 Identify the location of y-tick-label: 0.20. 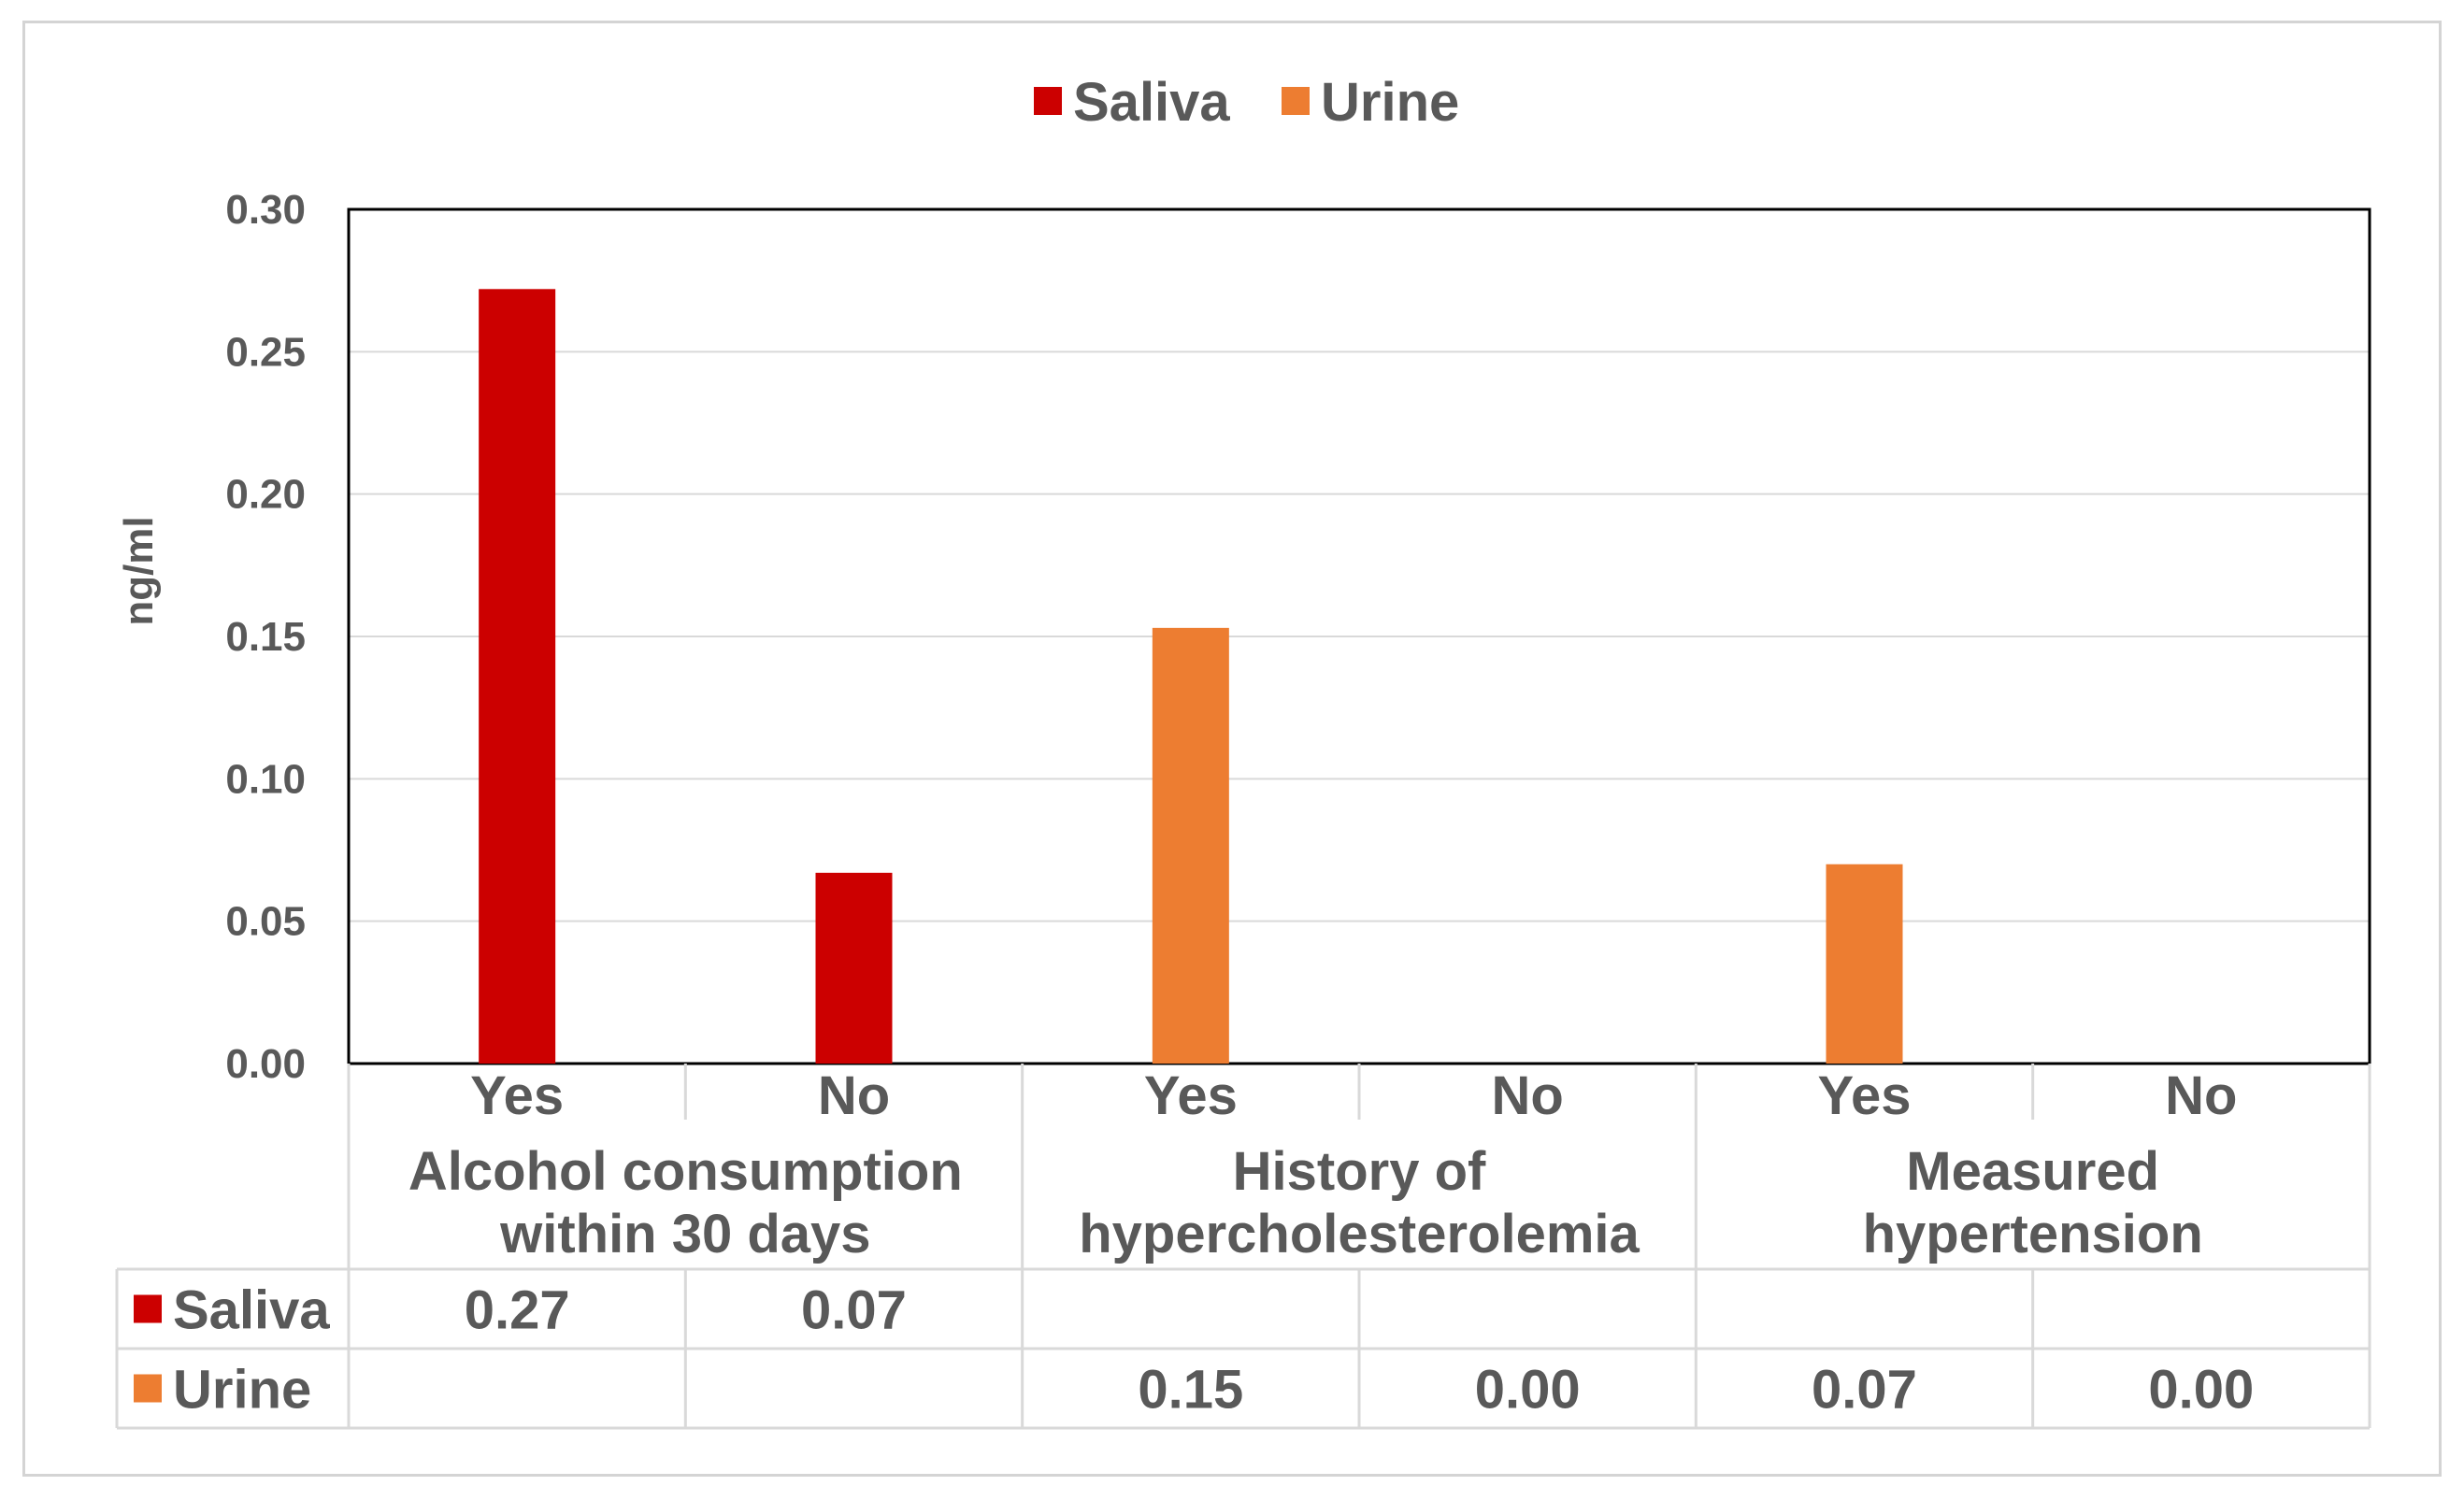
(265, 495).